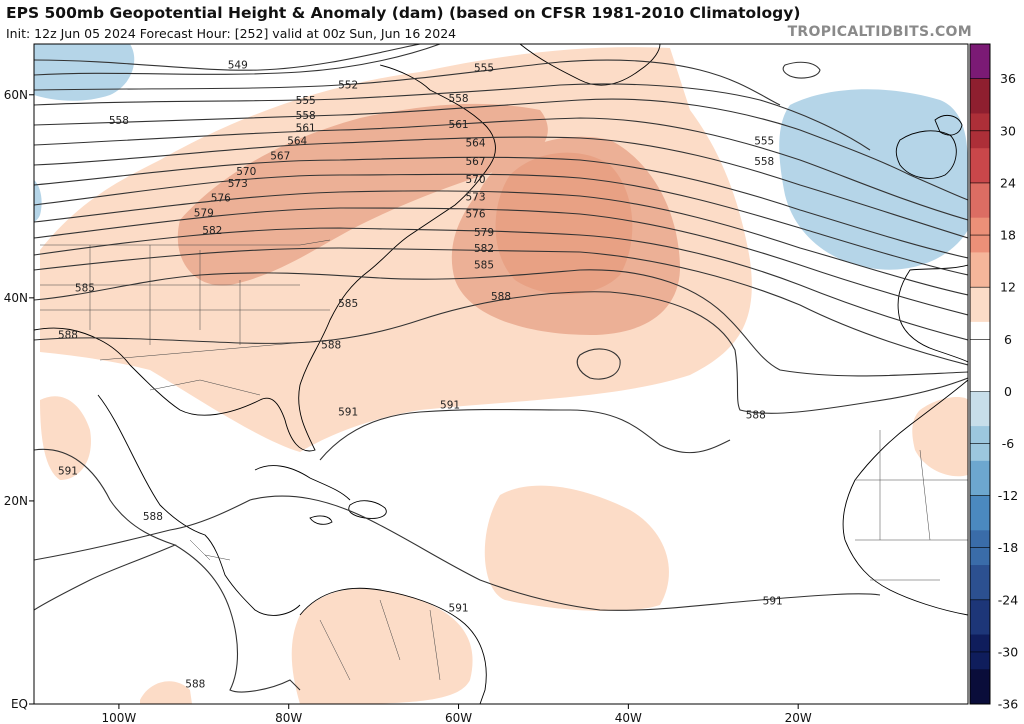 This screenshot has height=724, width=1024. I want to click on colorbar-label: 6, so click(1008, 339).